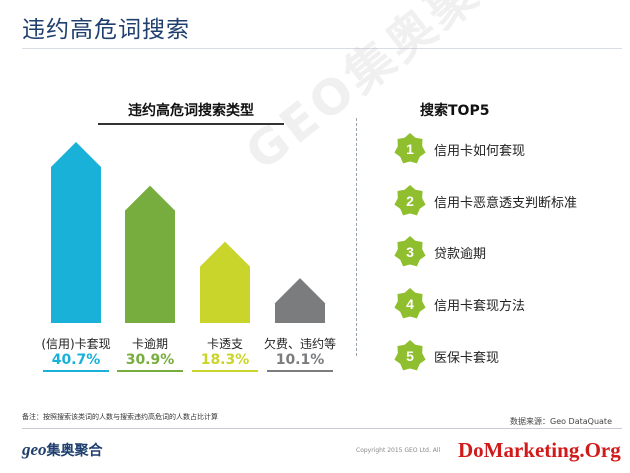 The width and height of the screenshot is (630, 473). Describe the element at coordinates (460, 254) in the screenshot. I see `top5-label: 贷款逾期` at that location.